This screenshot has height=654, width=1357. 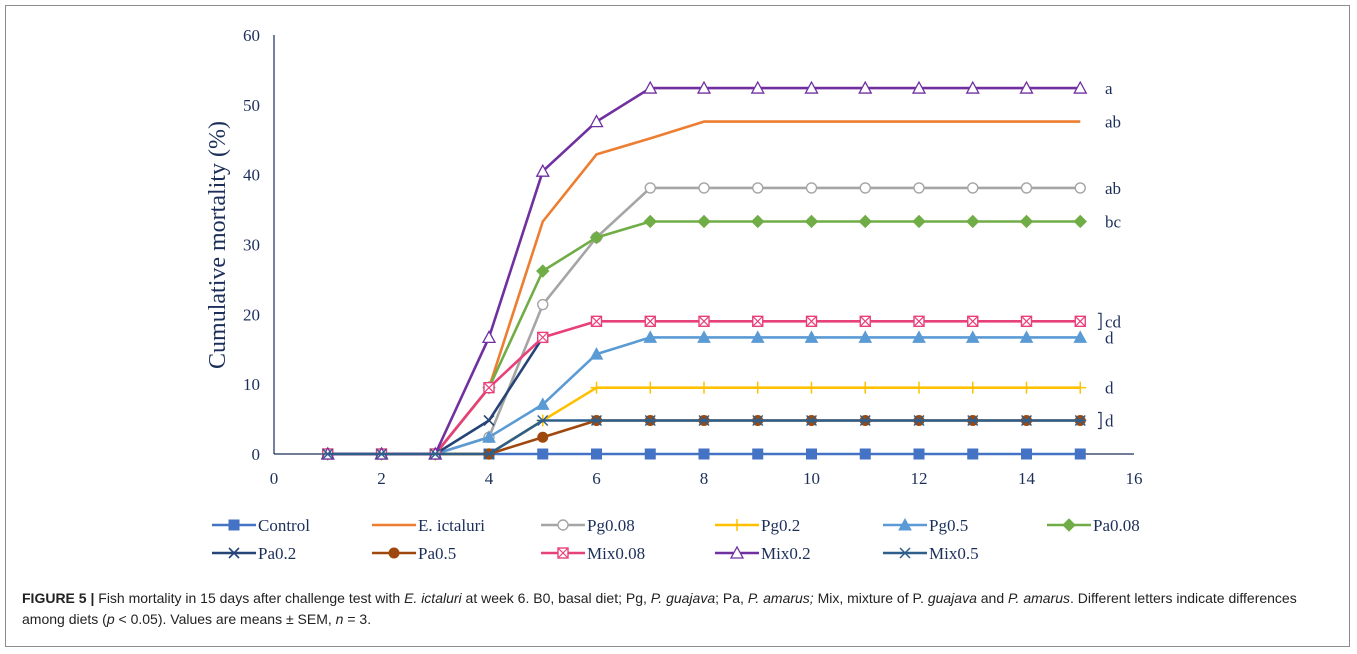 What do you see at coordinates (992, 598) in the screenshot?
I see `caption-text-5: and` at bounding box center [992, 598].